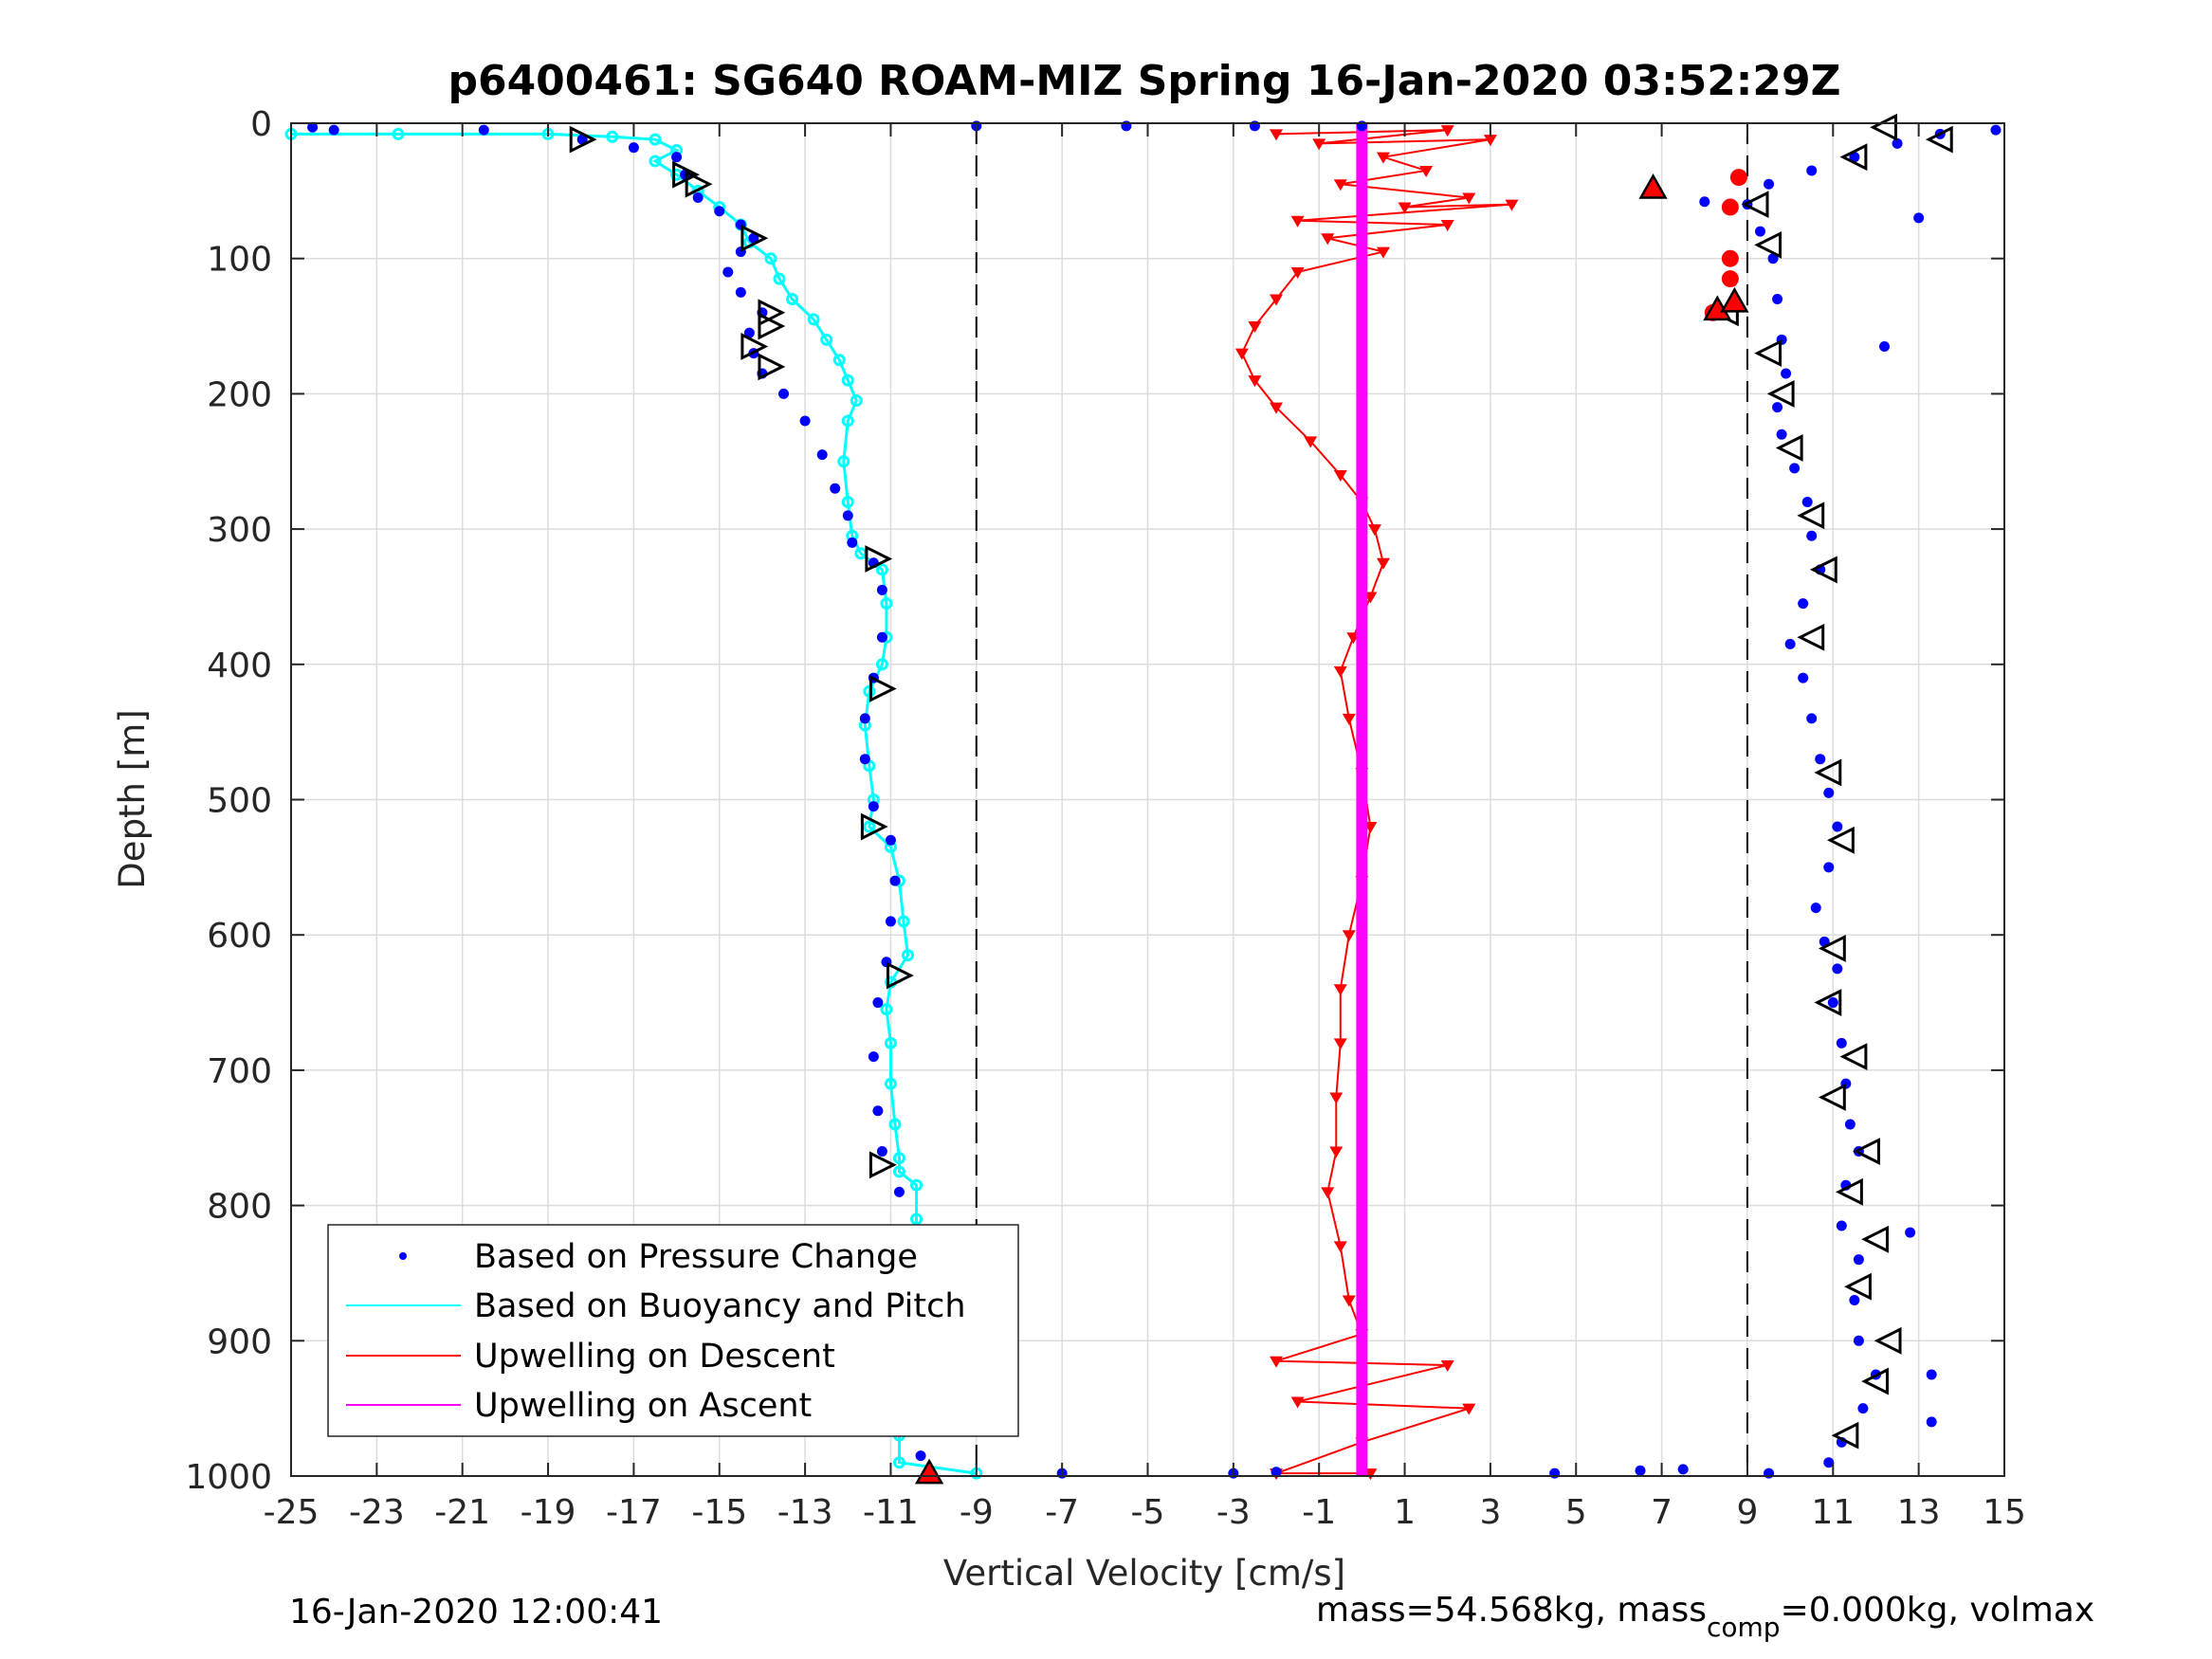 The height and width of the screenshot is (1659, 2212). Describe the element at coordinates (1148, 1512) in the screenshot. I see `x-tick-label: -5` at that location.